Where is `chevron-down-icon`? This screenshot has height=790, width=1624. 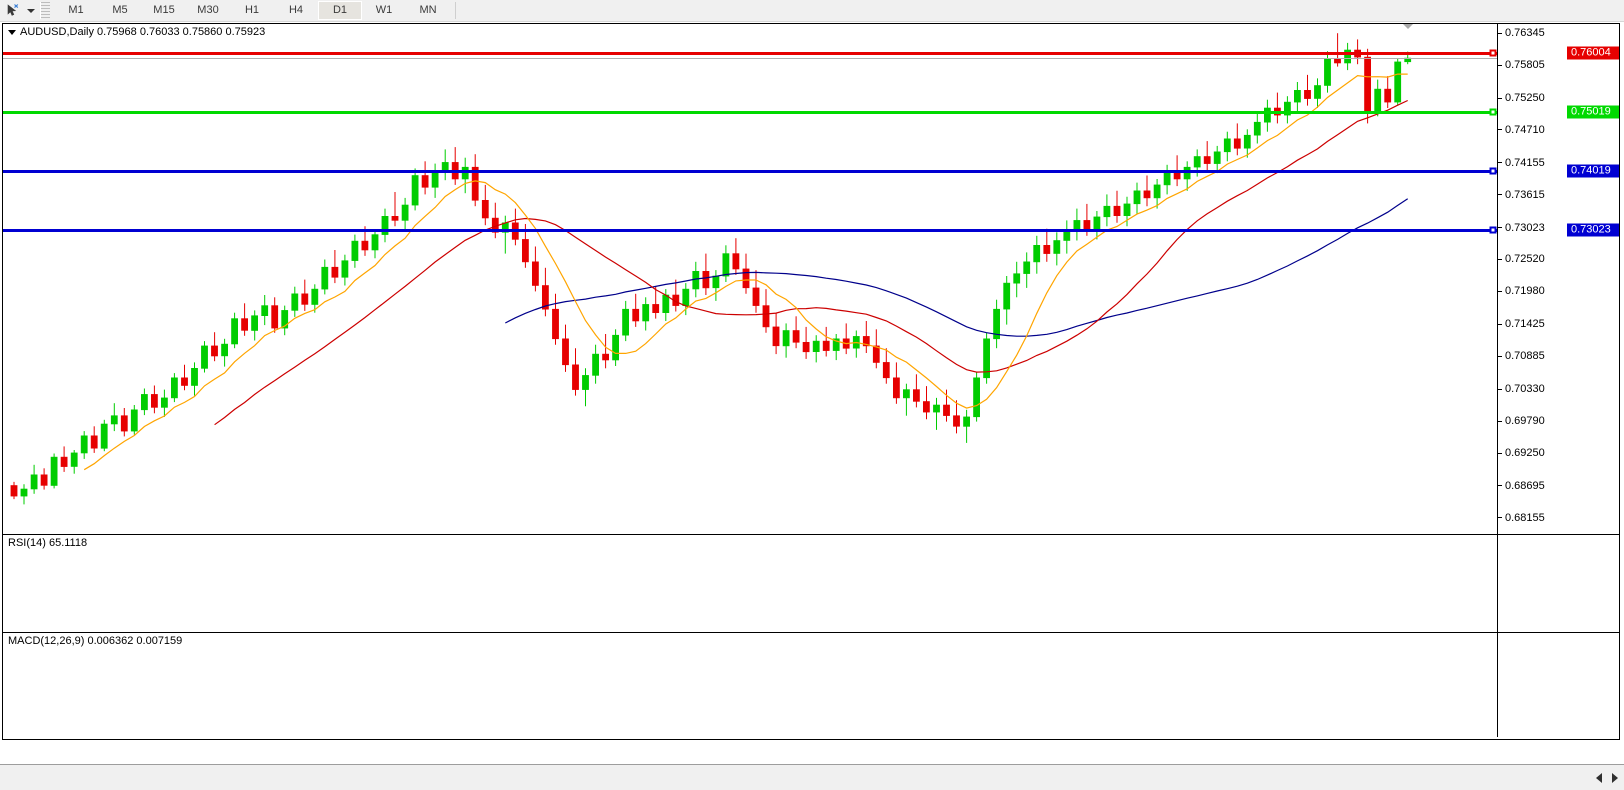
chevron-down-icon is located at coordinates (31, 10).